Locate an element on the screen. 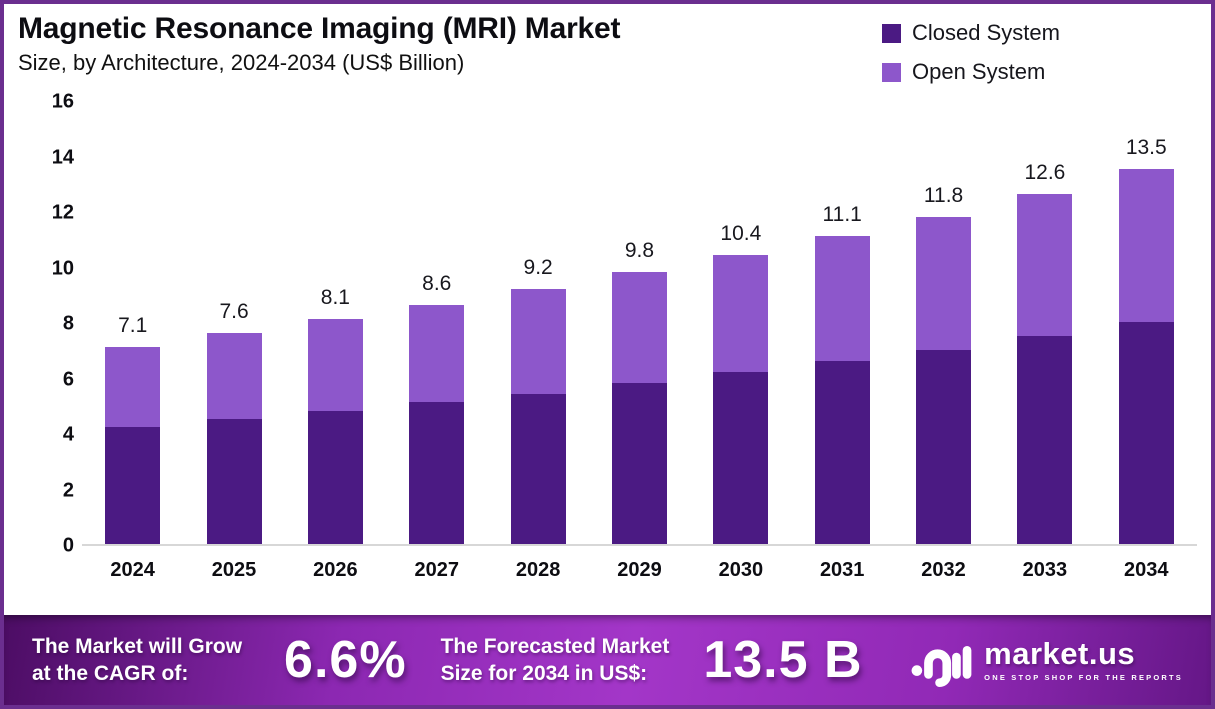 The width and height of the screenshot is (1215, 709). bar-column-2026: 8.1 is located at coordinates (335, 323).